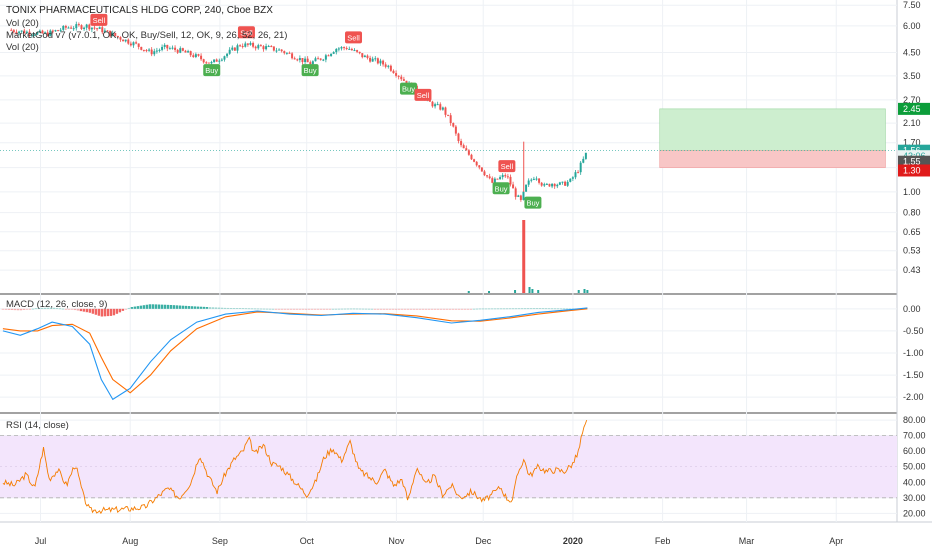 Image resolution: width=932 pixels, height=550 pixels. Describe the element at coordinates (663, 541) in the screenshot. I see `x-tick-label: Feb` at that location.